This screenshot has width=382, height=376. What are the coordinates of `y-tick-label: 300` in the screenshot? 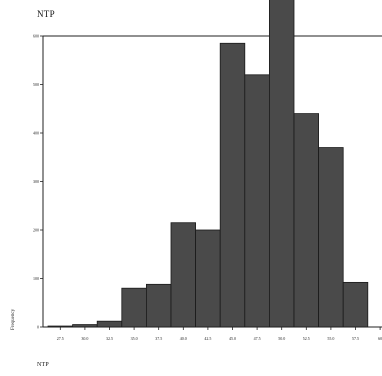 It's located at (36, 181).